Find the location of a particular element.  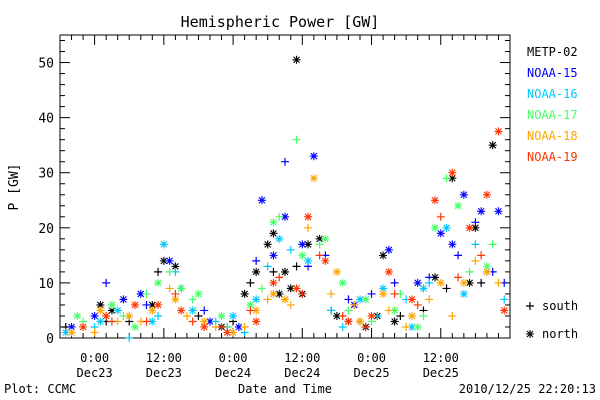

legend-item: NOAA-17 is located at coordinates (552, 115).